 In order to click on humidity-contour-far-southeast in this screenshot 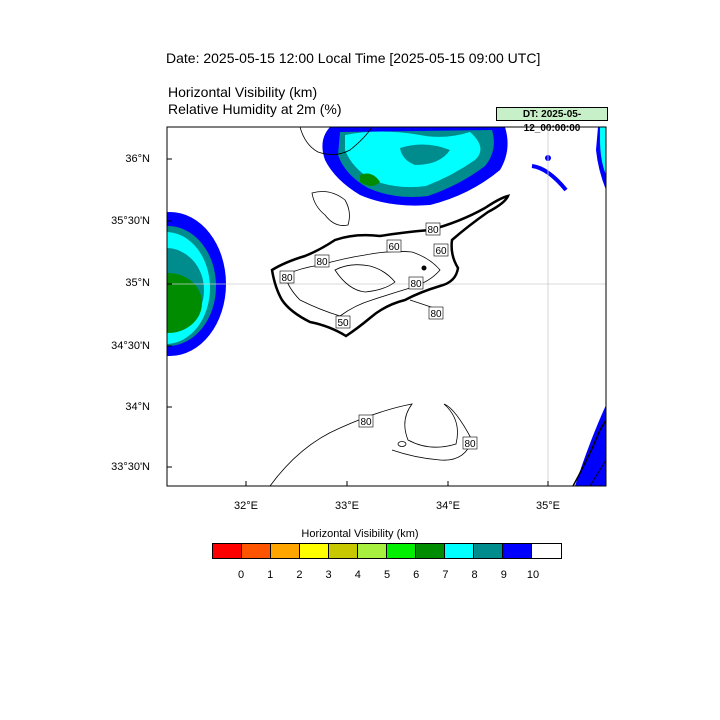, I will do `click(597, 472)`.